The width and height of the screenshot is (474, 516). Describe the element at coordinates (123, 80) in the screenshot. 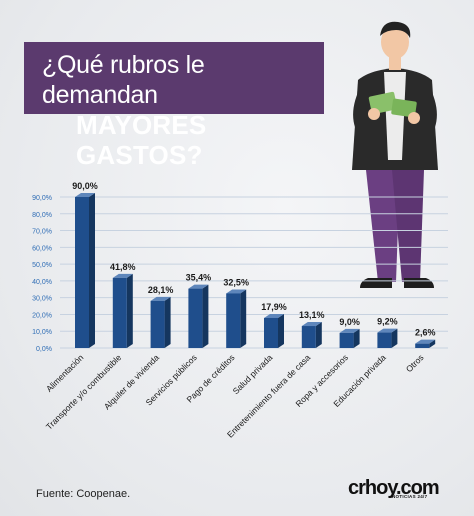

I see `title-line-1: ¿Qué rubros le demandan` at that location.